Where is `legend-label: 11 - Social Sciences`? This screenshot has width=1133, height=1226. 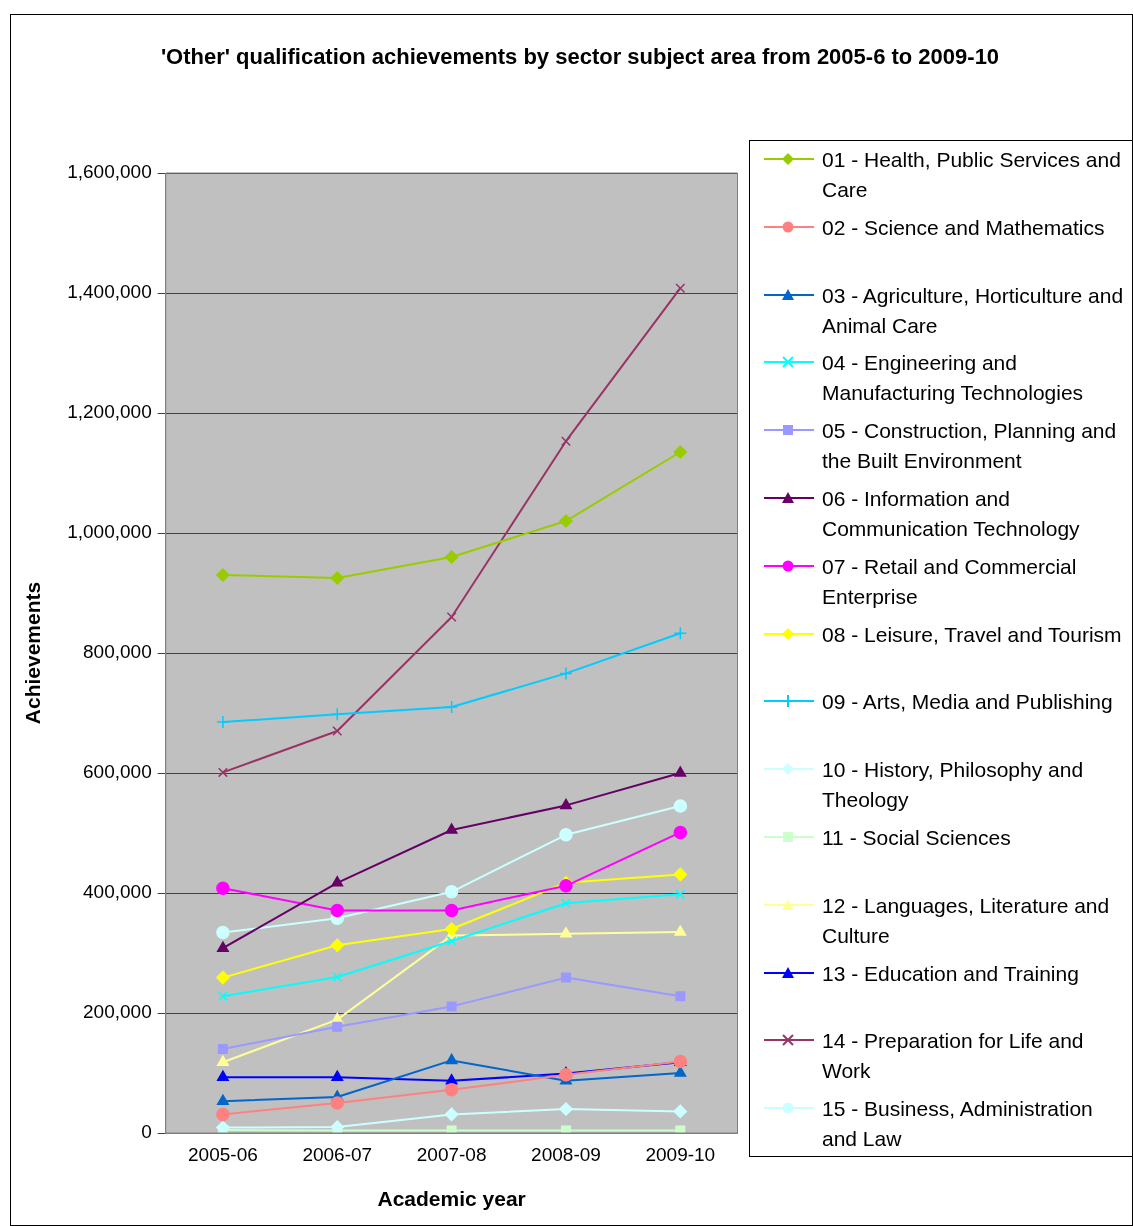 legend-label: 11 - Social Sciences is located at coordinates (917, 837).